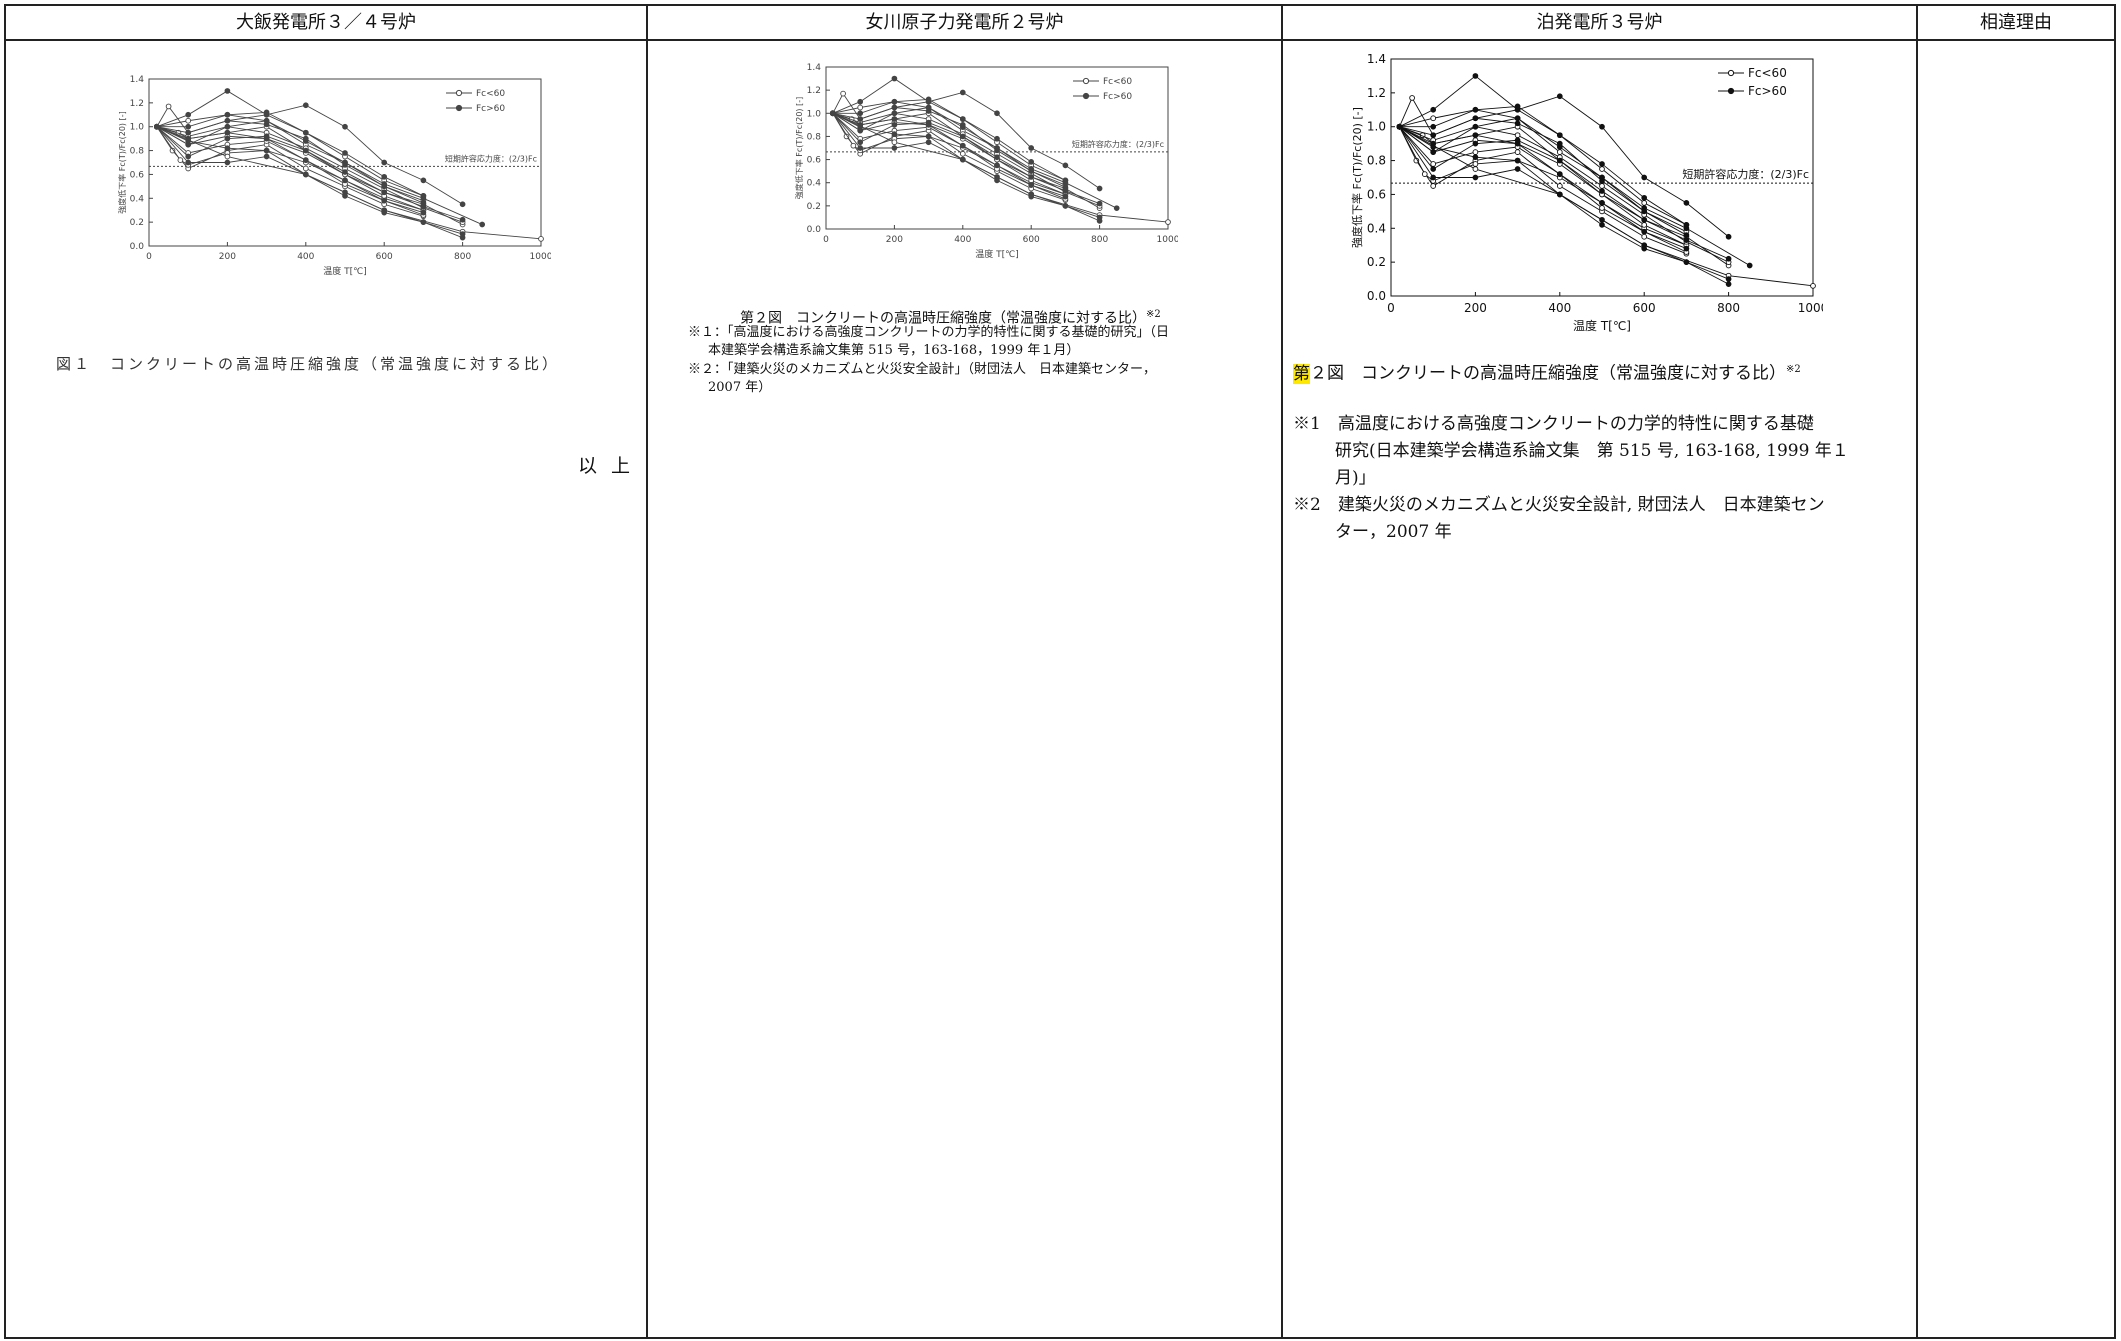 This screenshot has width=2121, height=1341. Describe the element at coordinates (1357, 177) in the screenshot. I see `y-axis-label: 強度低下率 Fc(T)/Fc(20) [-]` at that location.